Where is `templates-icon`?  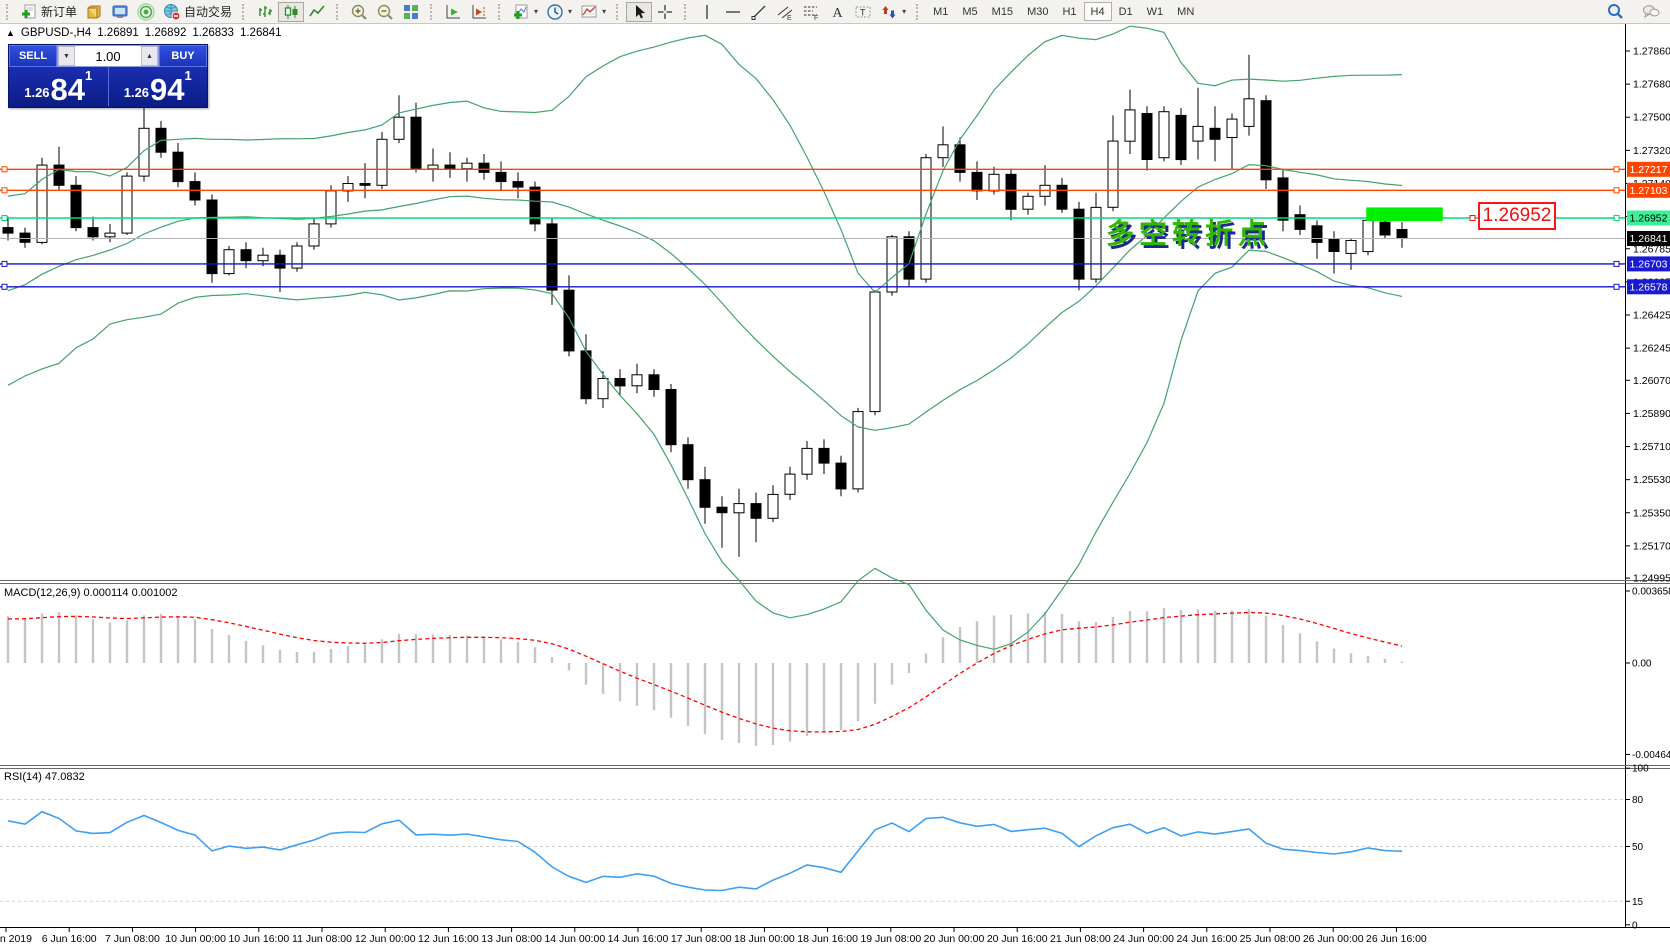 templates-icon is located at coordinates (589, 11).